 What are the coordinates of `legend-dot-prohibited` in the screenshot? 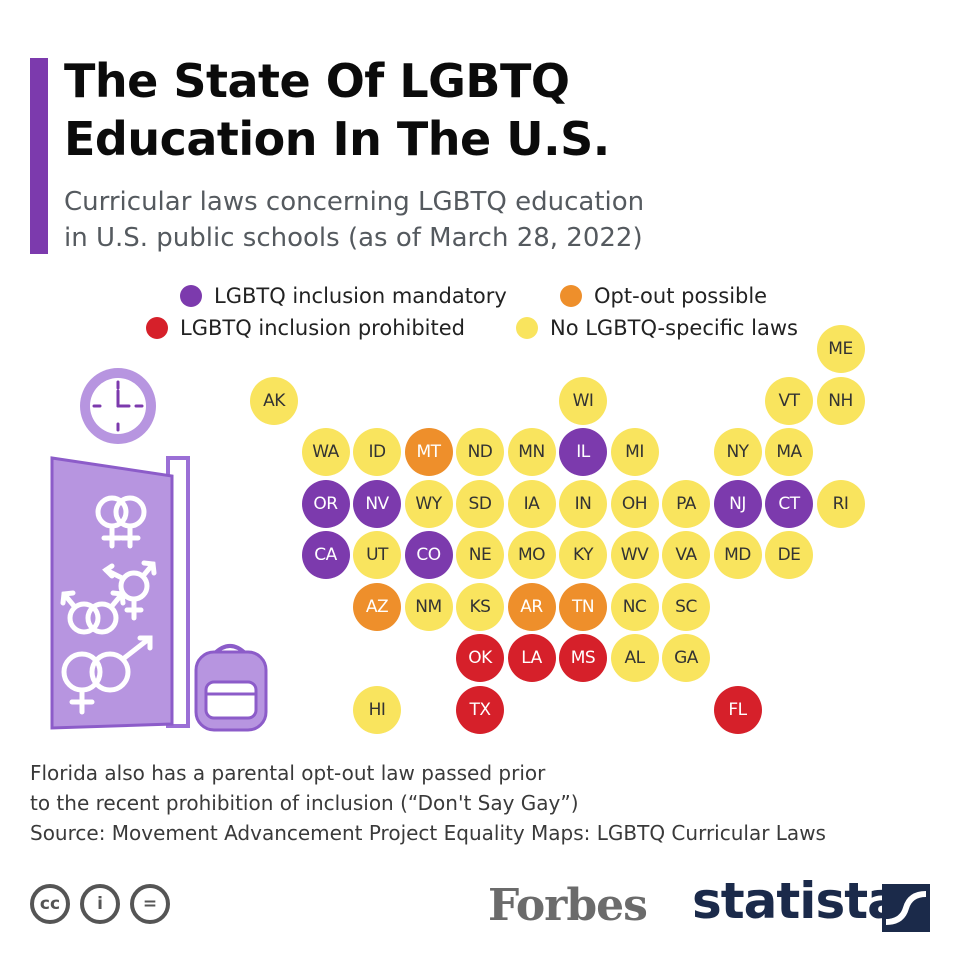 It's located at (157, 328).